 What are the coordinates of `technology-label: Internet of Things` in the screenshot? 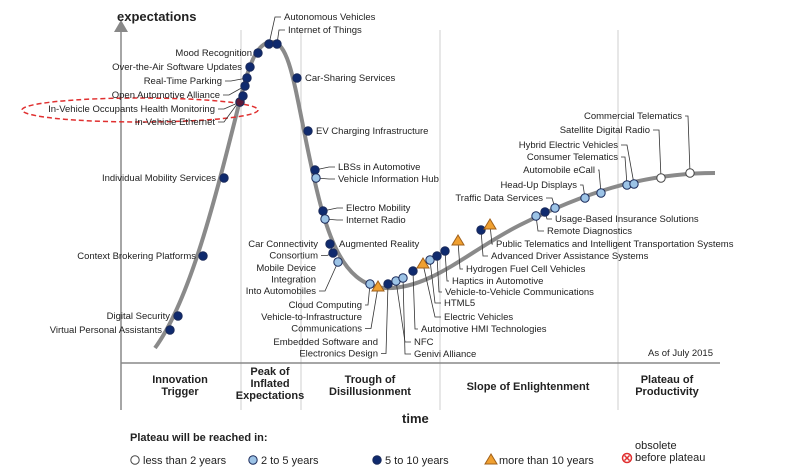 It's located at (325, 30).